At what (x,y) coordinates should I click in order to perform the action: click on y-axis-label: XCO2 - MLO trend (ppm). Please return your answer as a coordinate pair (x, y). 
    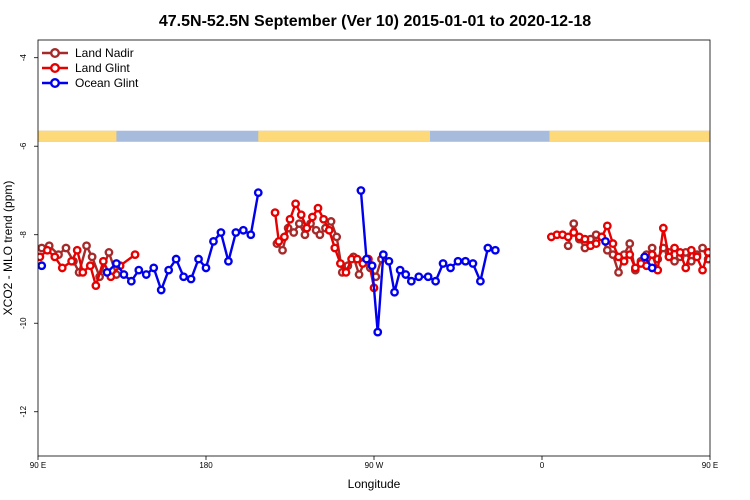
    Looking at the image, I should click on (8, 248).